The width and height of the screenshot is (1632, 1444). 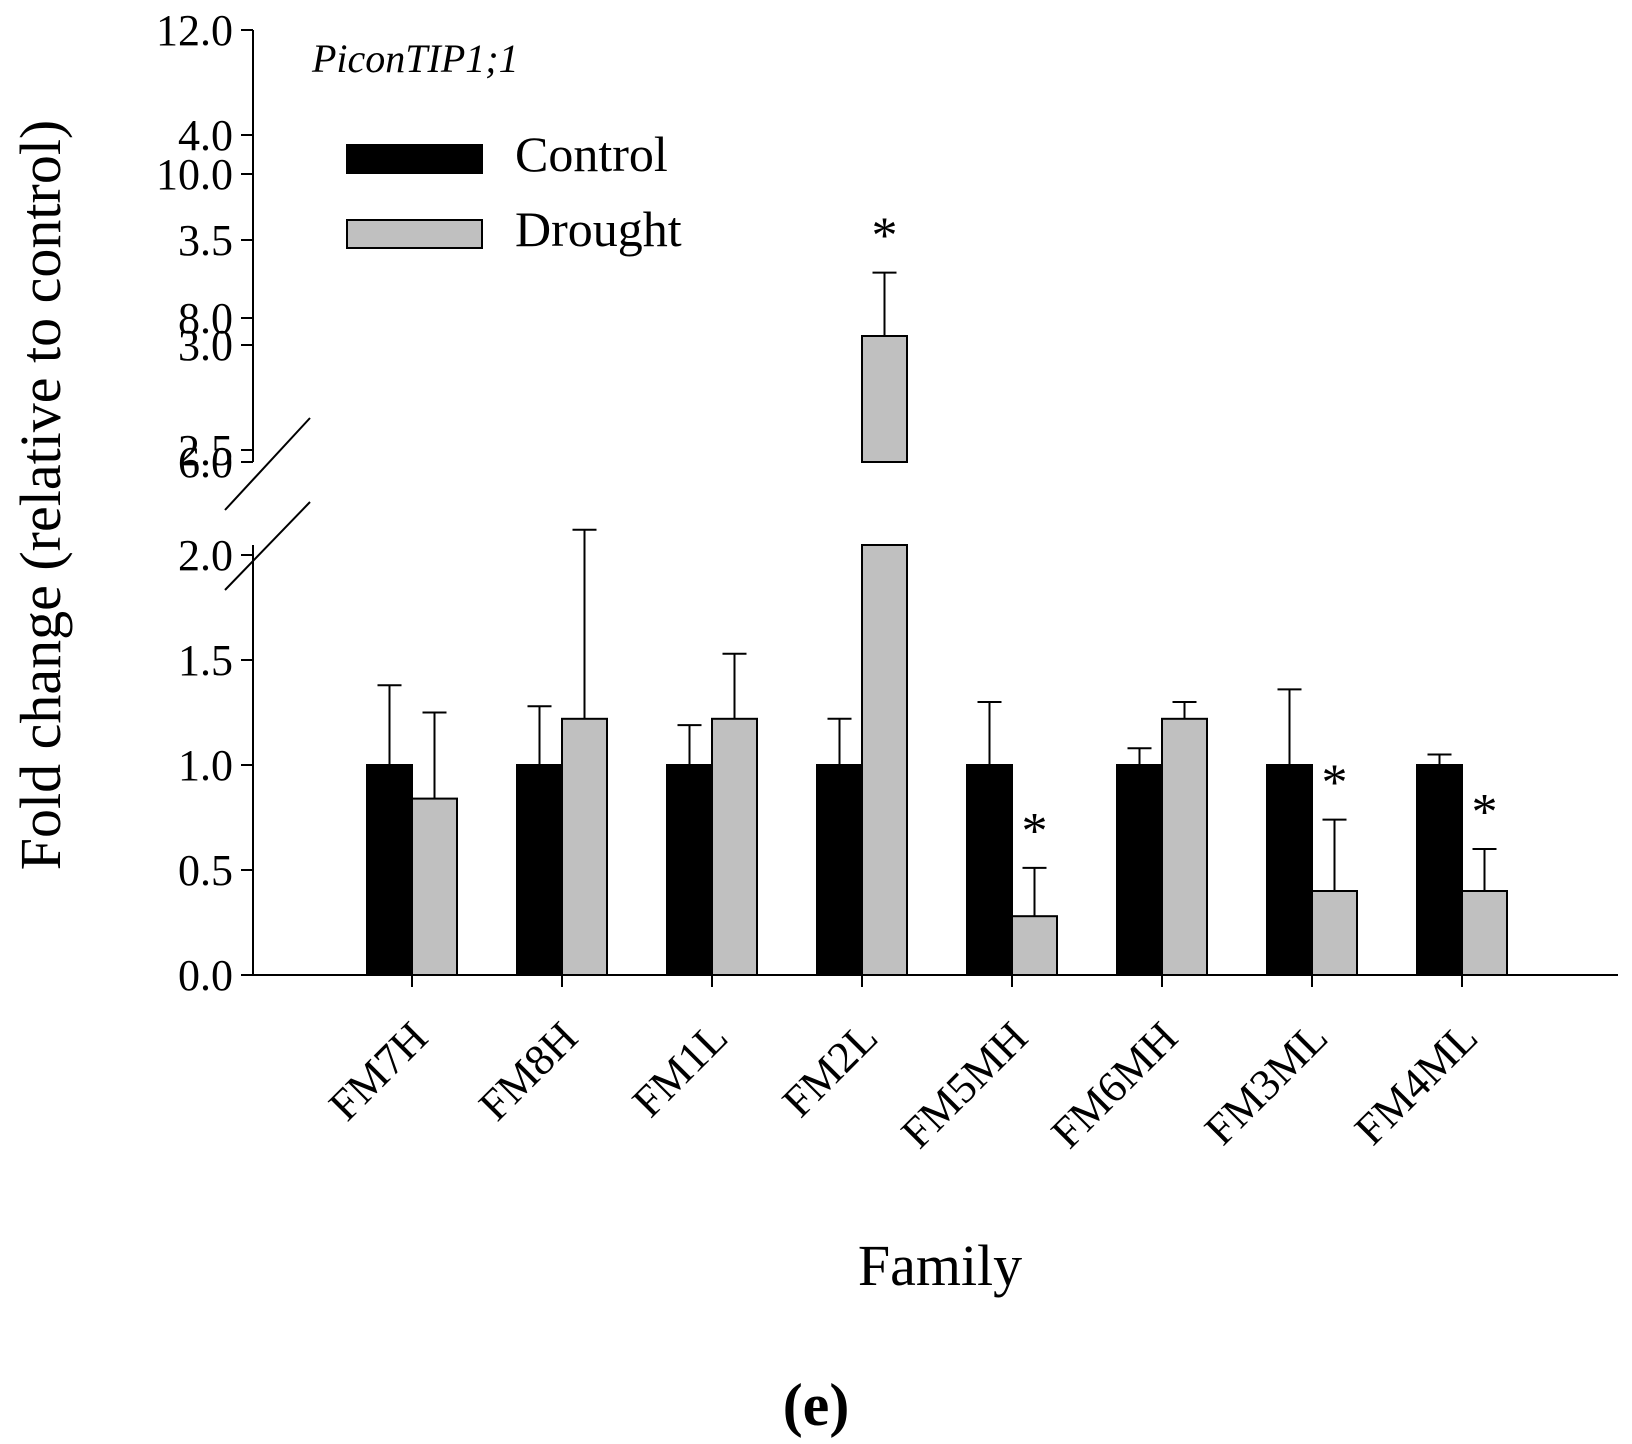 I want to click on panel-label: (e), so click(x=816, y=1405).